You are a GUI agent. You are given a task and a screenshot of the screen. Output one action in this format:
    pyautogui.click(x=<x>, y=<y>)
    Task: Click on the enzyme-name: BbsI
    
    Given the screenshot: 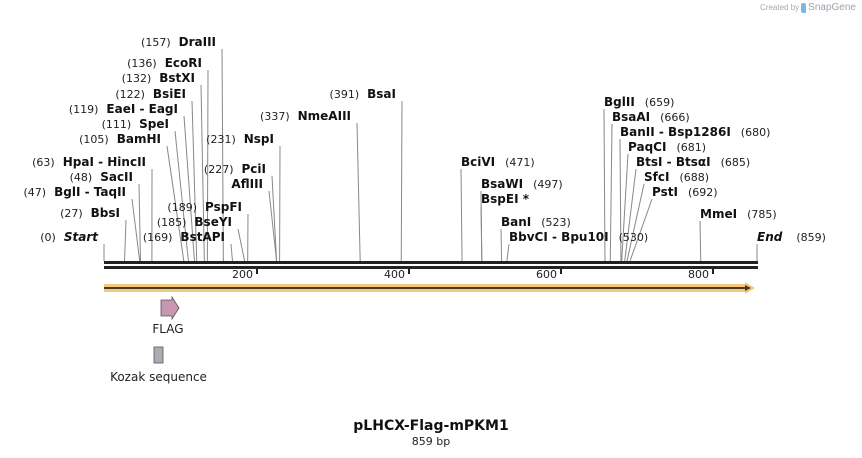 What is the action you would take?
    pyautogui.click(x=105, y=213)
    